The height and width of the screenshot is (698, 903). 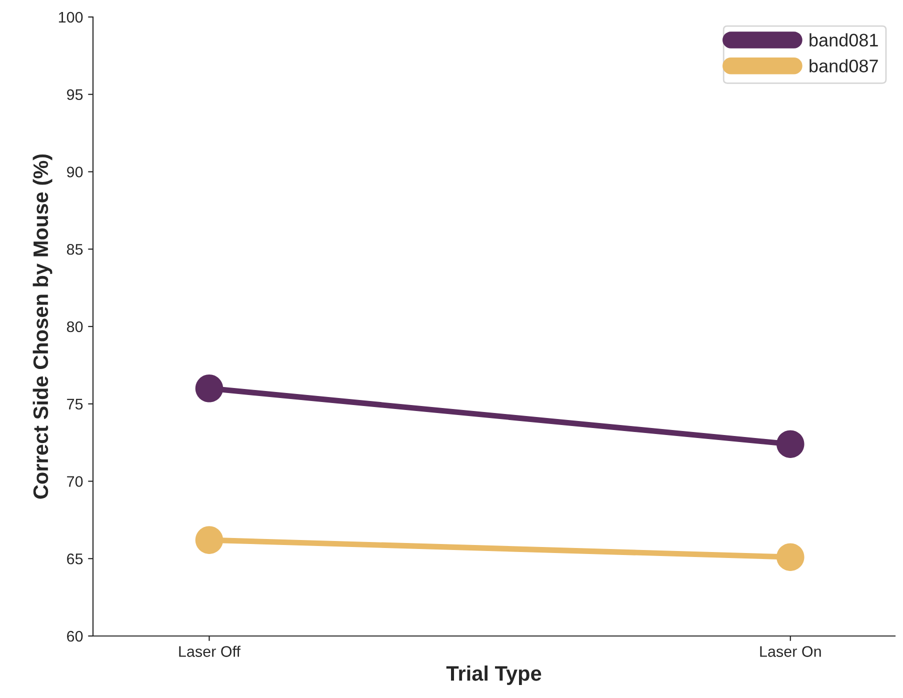 I want to click on y-tick-label: 80, so click(x=74, y=326).